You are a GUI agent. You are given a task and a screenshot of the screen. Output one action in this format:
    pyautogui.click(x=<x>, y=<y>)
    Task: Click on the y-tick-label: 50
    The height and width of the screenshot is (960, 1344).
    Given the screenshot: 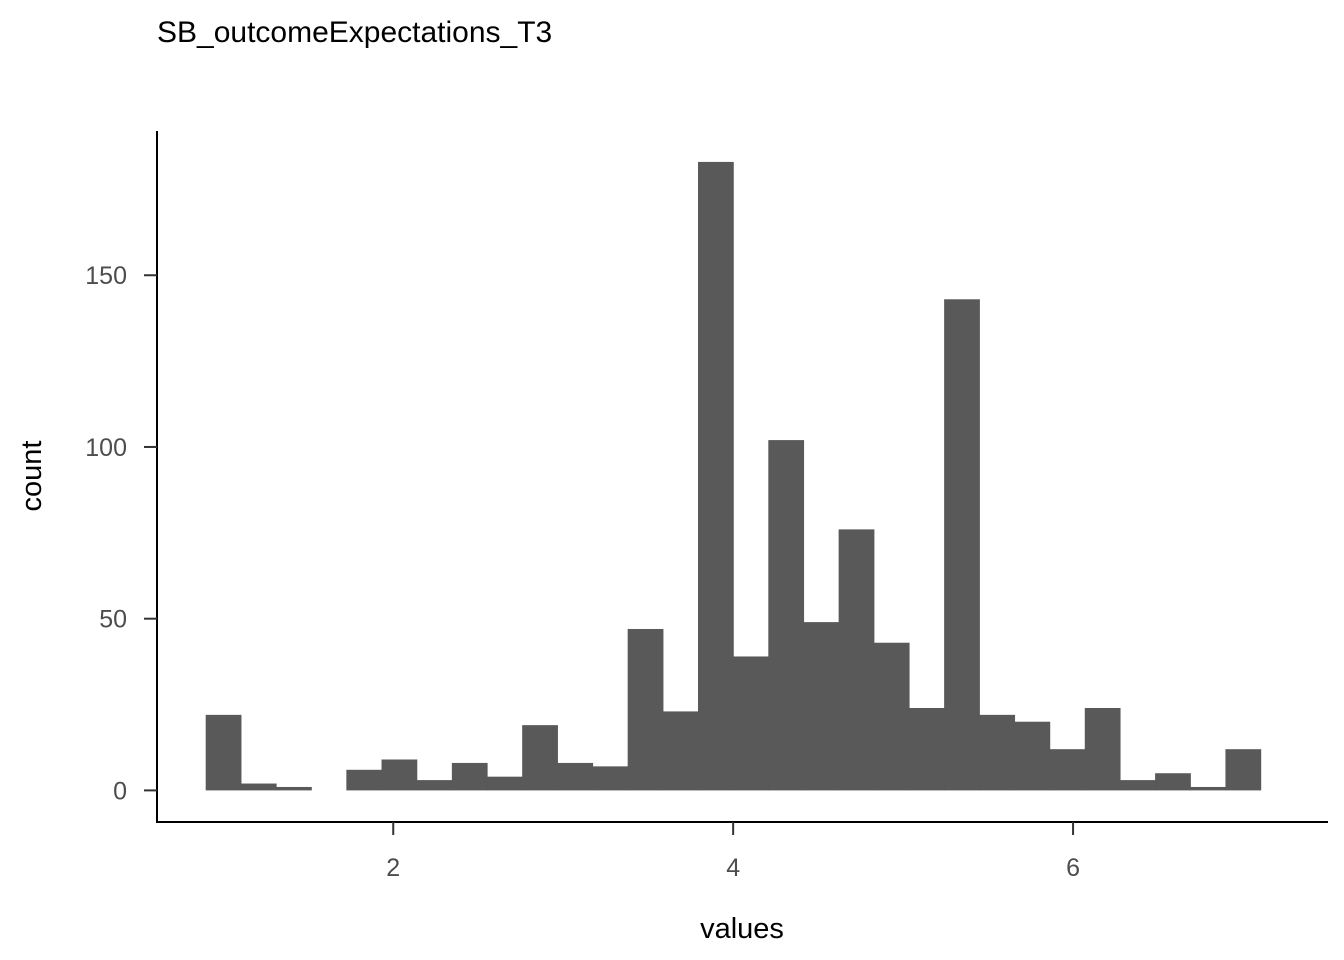 What is the action you would take?
    pyautogui.click(x=113, y=620)
    